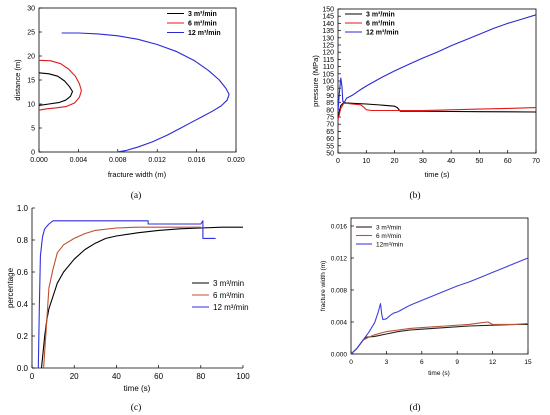 This screenshot has width=550, height=415. Describe the element at coordinates (330, 89) in the screenshot. I see `y-tick-label: 95` at that location.